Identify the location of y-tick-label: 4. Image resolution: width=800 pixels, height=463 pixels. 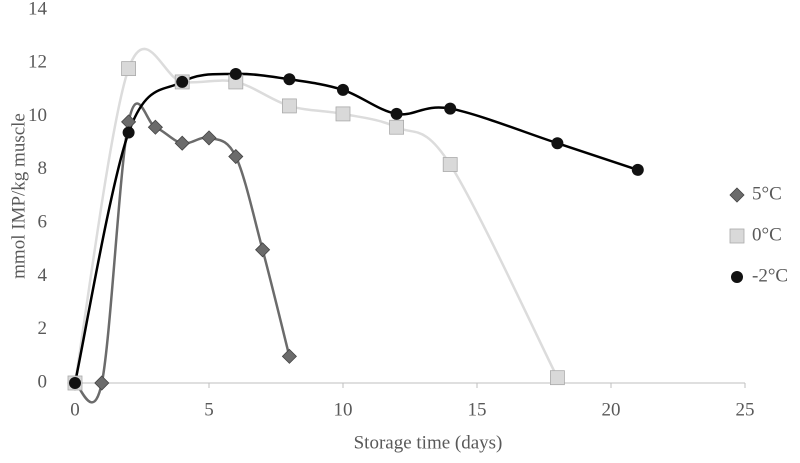
(43, 275).